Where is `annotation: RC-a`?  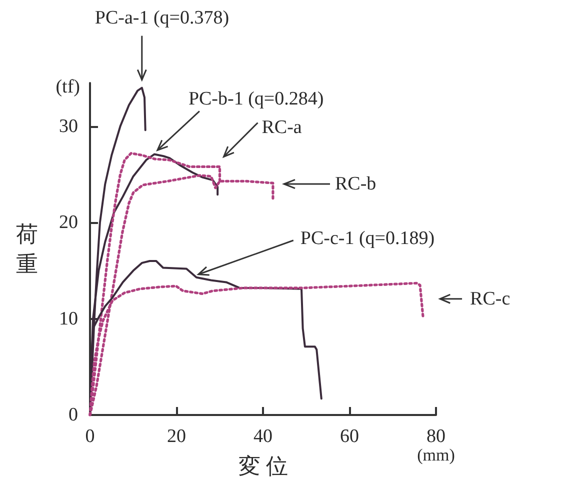 annotation: RC-a is located at coordinates (282, 127).